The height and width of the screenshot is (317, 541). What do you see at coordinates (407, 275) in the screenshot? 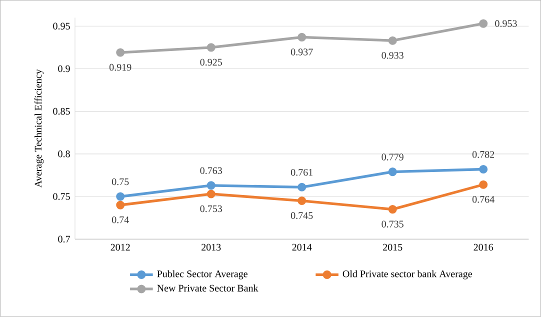
I see `legend-label: Old Private sector bank Average` at bounding box center [407, 275].